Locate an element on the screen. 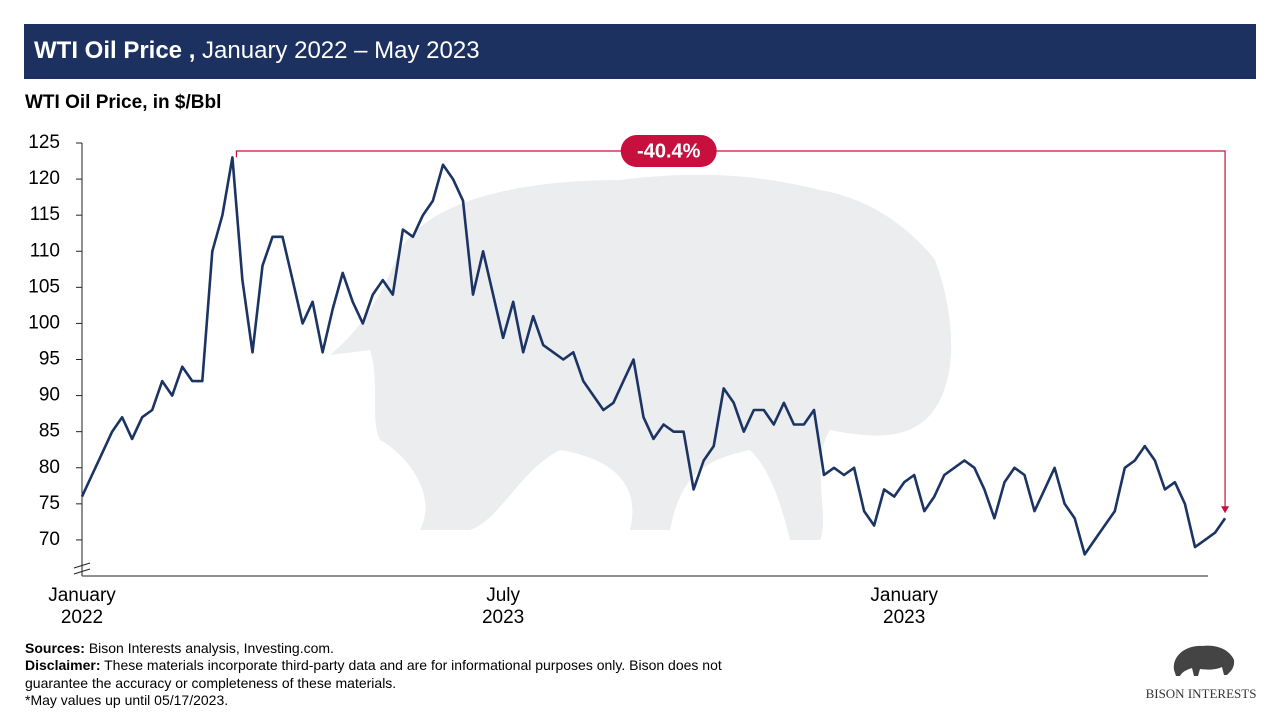  logo-icon is located at coordinates (1204, 660).